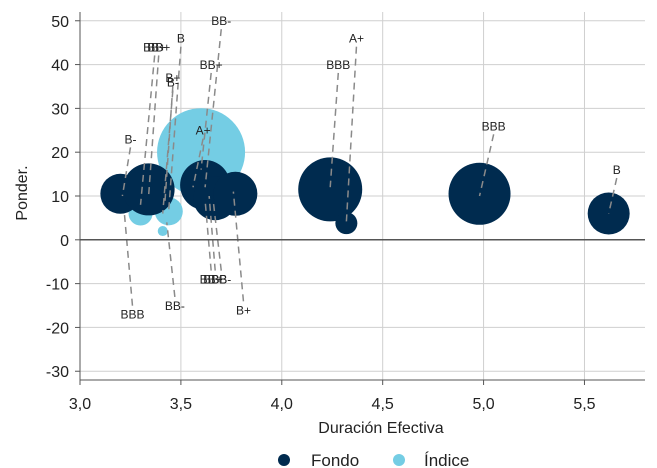 This screenshot has width=657, height=468. Describe the element at coordinates (60, 22) in the screenshot. I see `y-tick-label: 50` at that location.